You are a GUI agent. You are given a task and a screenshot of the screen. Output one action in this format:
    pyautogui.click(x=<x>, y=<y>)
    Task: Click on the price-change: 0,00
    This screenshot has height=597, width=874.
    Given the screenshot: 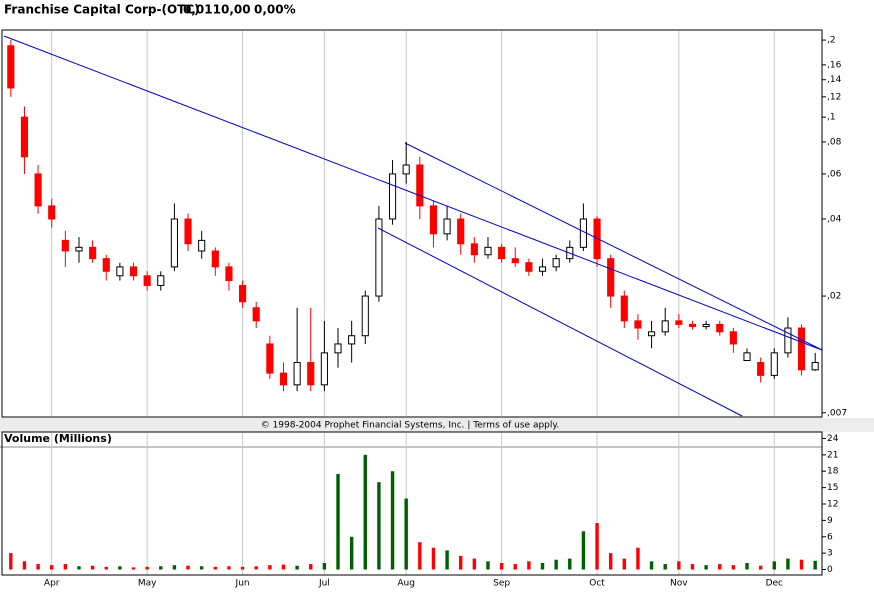 What is the action you would take?
    pyautogui.click(x=236, y=10)
    